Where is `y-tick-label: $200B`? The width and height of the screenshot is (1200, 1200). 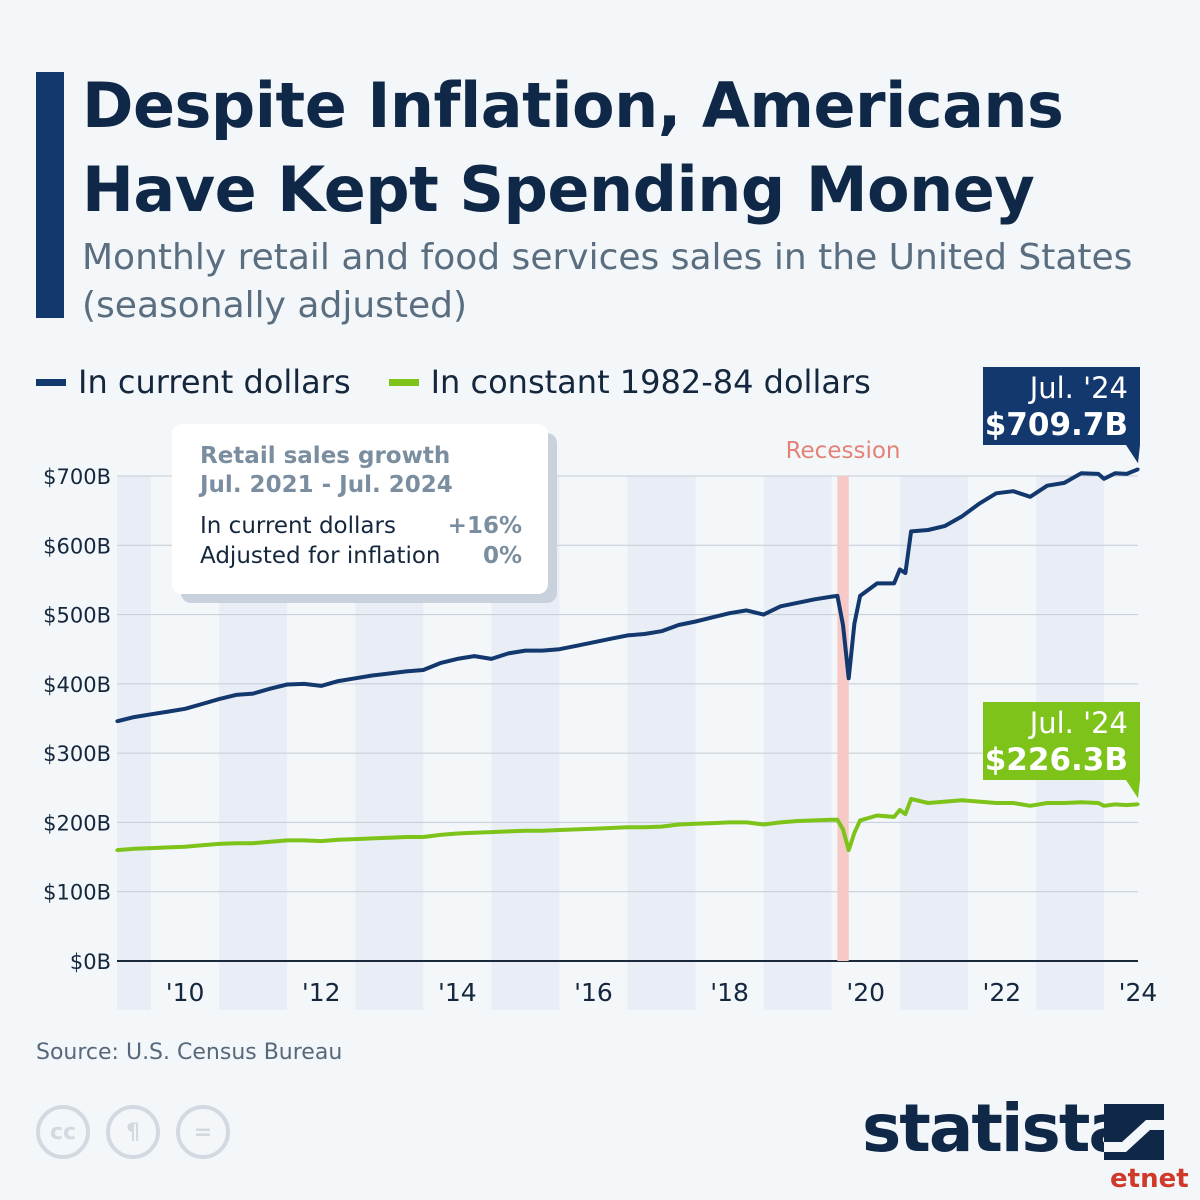 y-tick-label: $200B is located at coordinates (77, 823).